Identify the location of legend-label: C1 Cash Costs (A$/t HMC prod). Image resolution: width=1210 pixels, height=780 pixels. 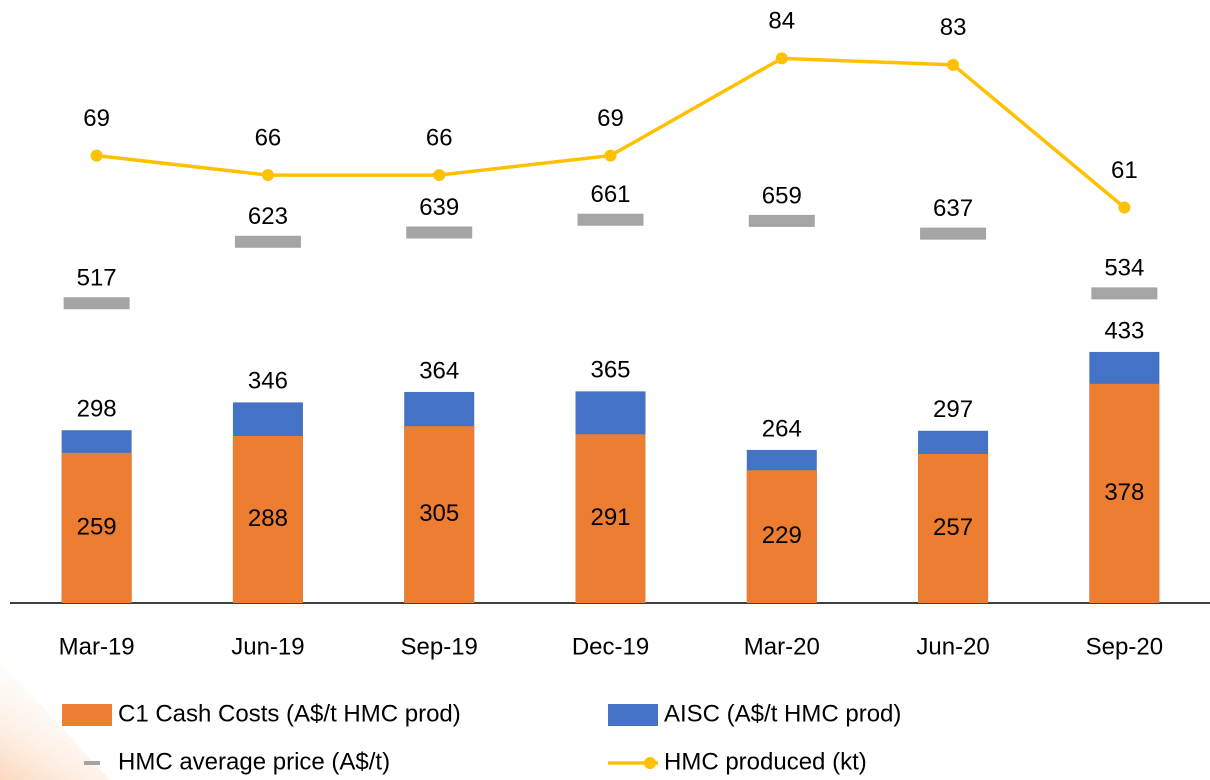
(289, 713).